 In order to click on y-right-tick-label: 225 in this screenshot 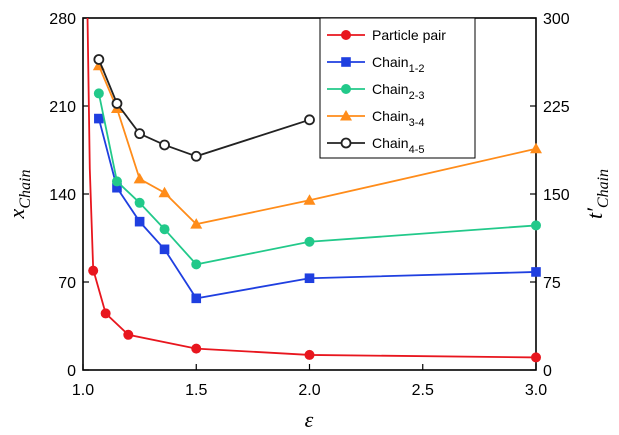, I will do `click(556, 107)`.